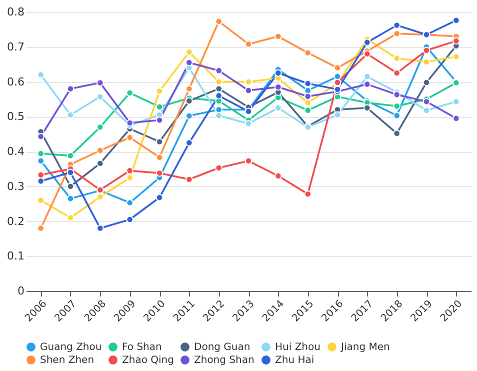  I want to click on legend-label: Zhong Shan, so click(224, 360).